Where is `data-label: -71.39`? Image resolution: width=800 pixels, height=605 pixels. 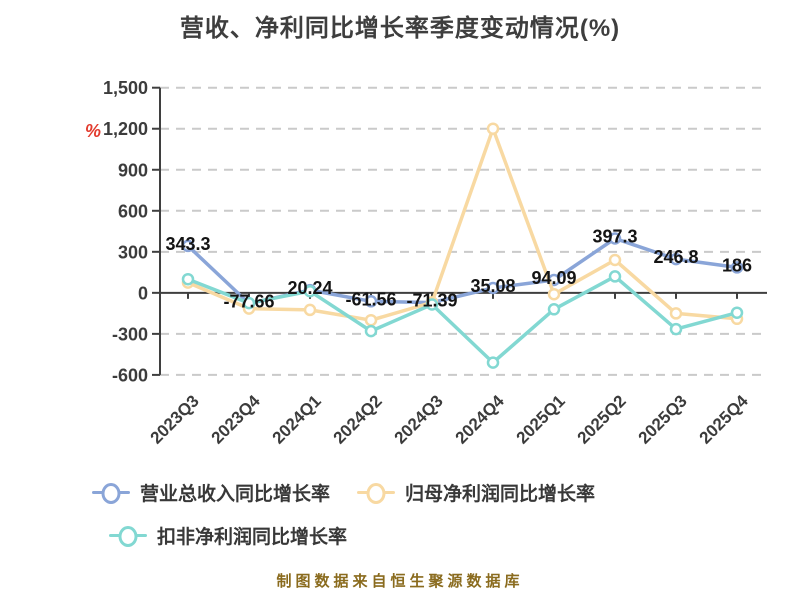
data-label: -71.39 is located at coordinates (431, 301).